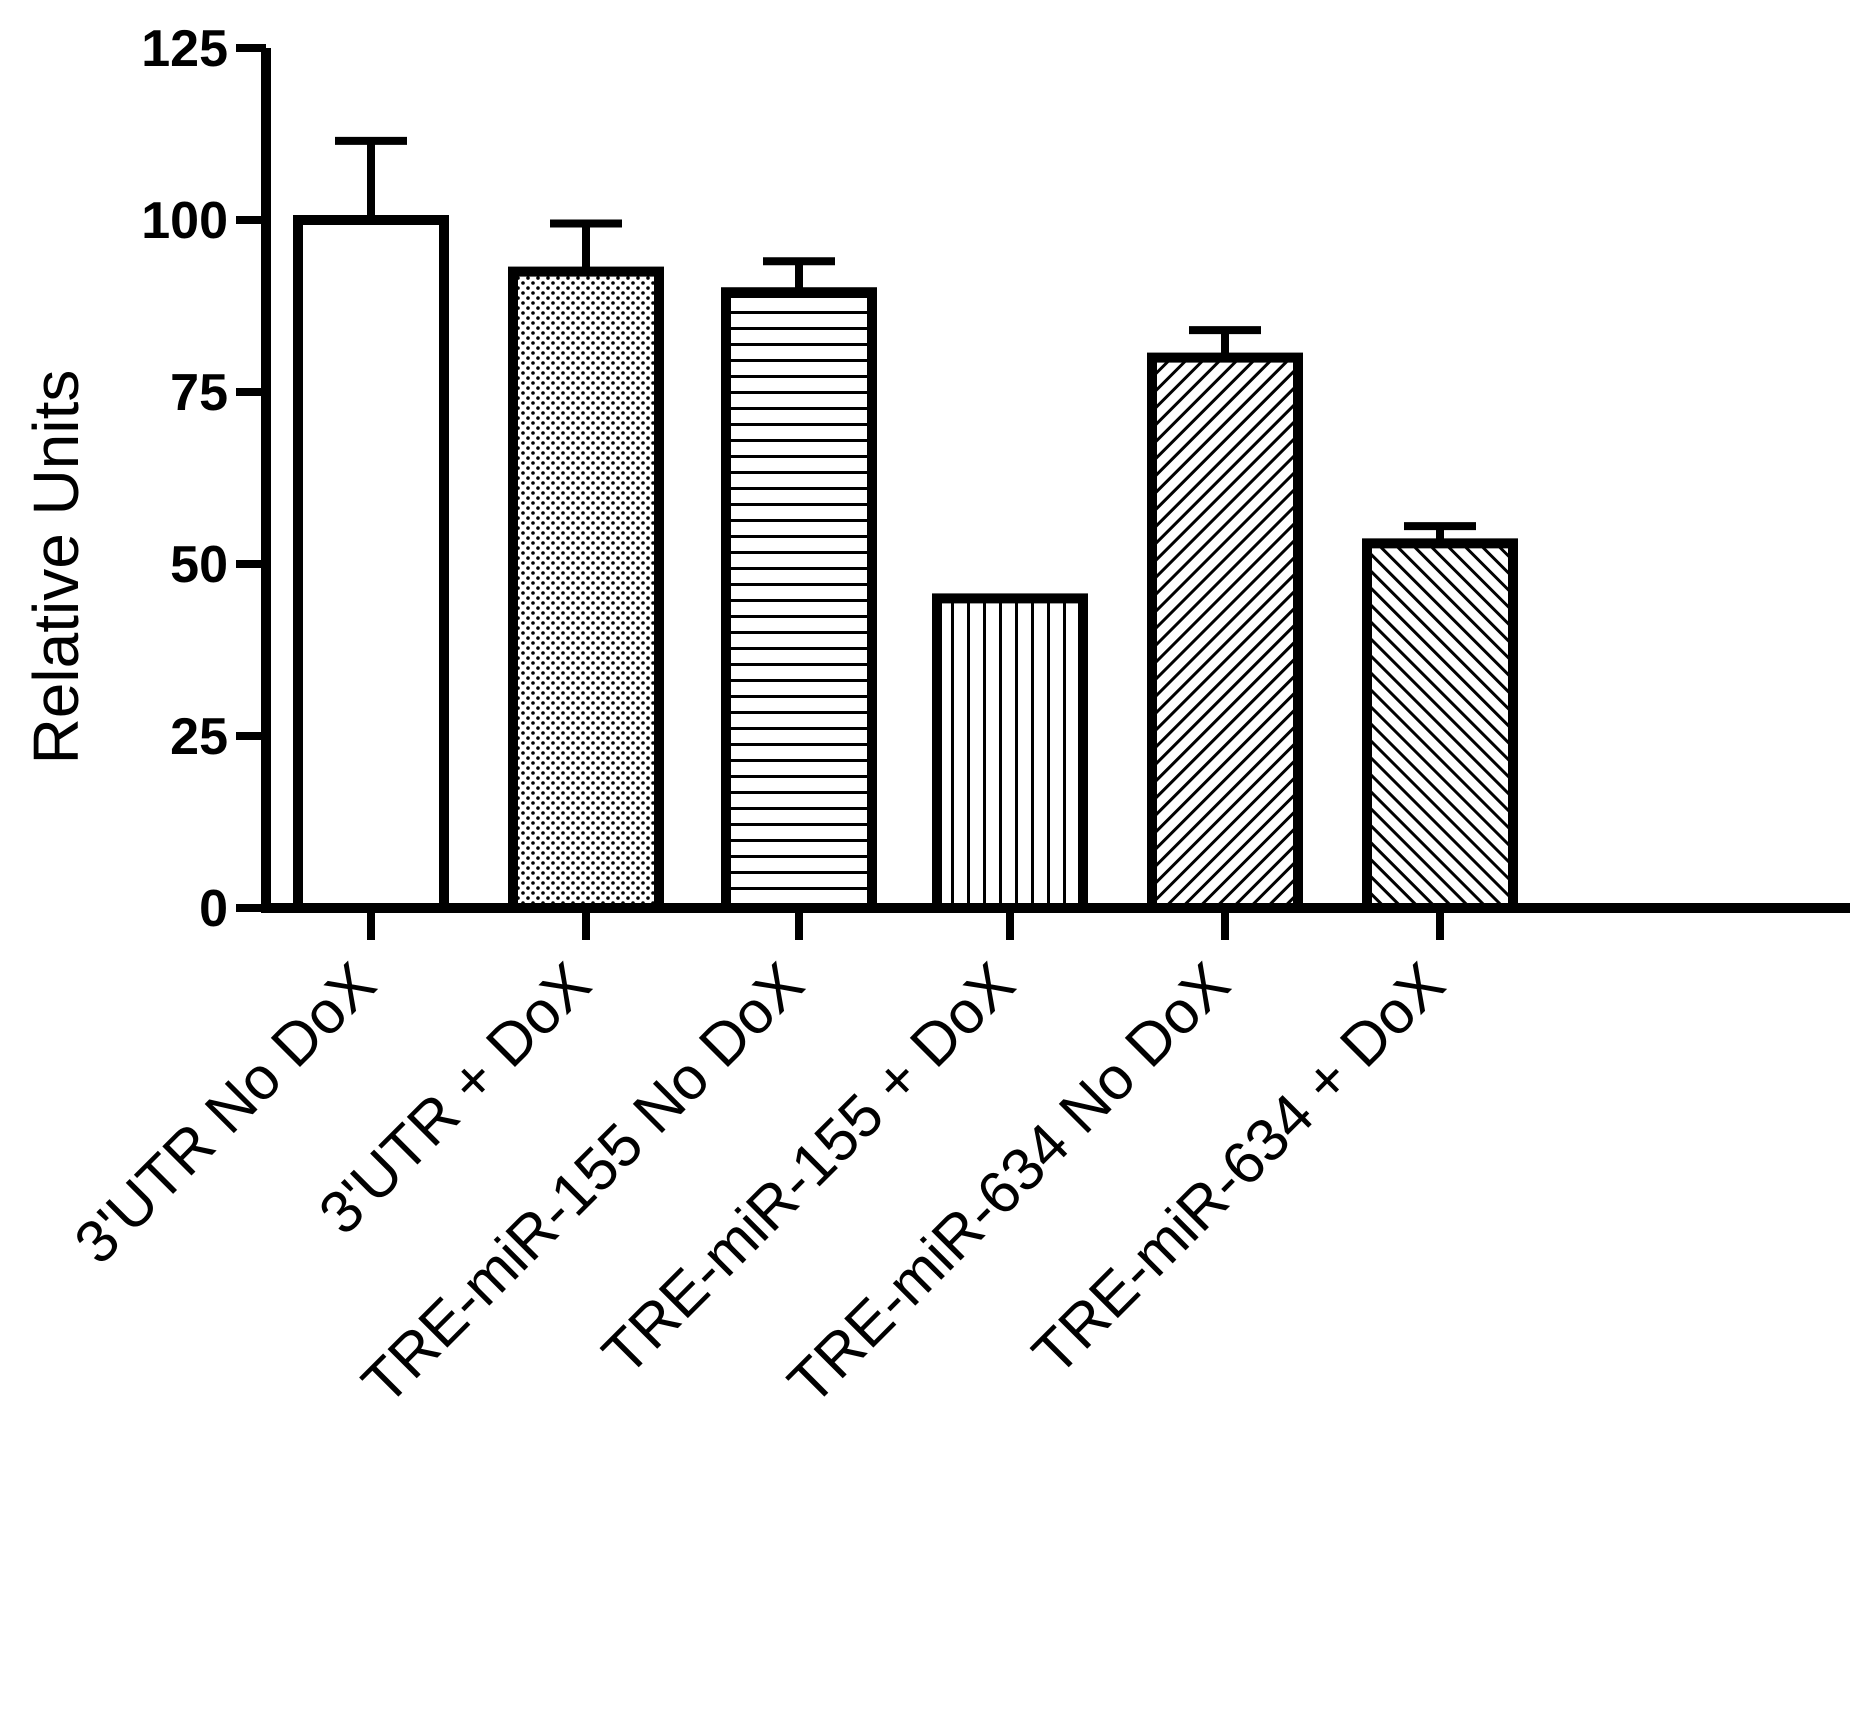 The height and width of the screenshot is (1724, 1850). I want to click on y-tick-label-50: 50, so click(199, 565).